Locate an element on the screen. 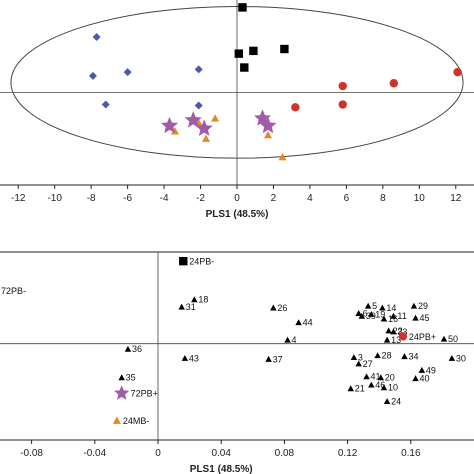  variable-label: 35 is located at coordinates (131, 378).